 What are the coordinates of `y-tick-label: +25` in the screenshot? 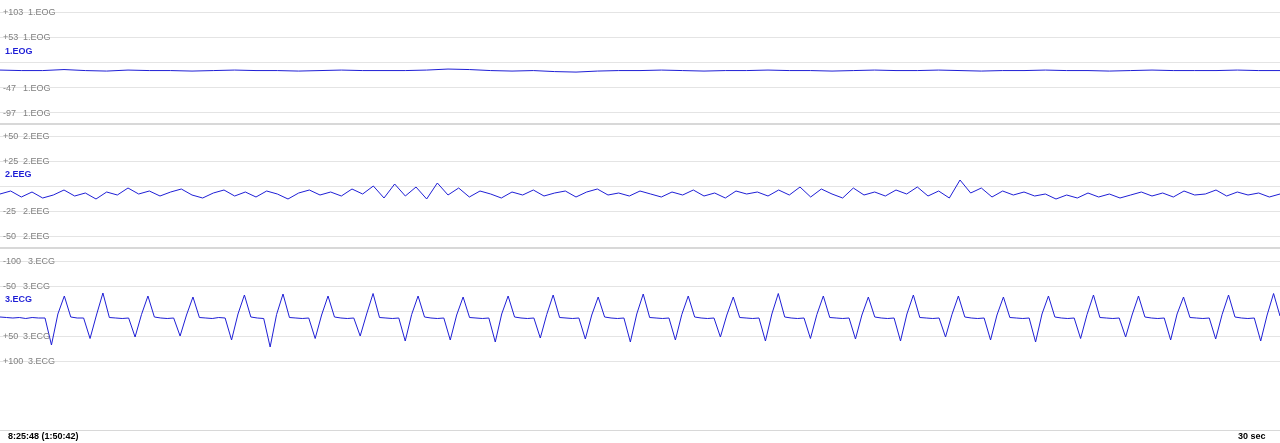 It's located at (11, 161).